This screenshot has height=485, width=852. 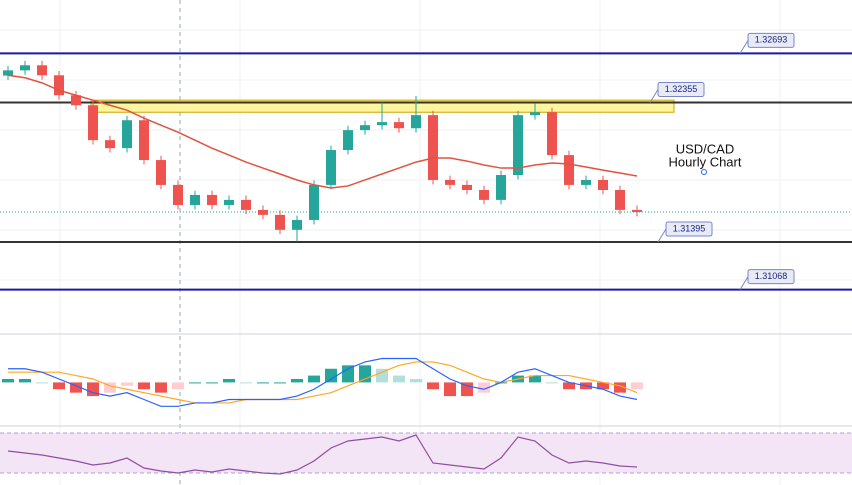 What do you see at coordinates (704, 172) in the screenshot?
I see `annotation-anchor` at bounding box center [704, 172].